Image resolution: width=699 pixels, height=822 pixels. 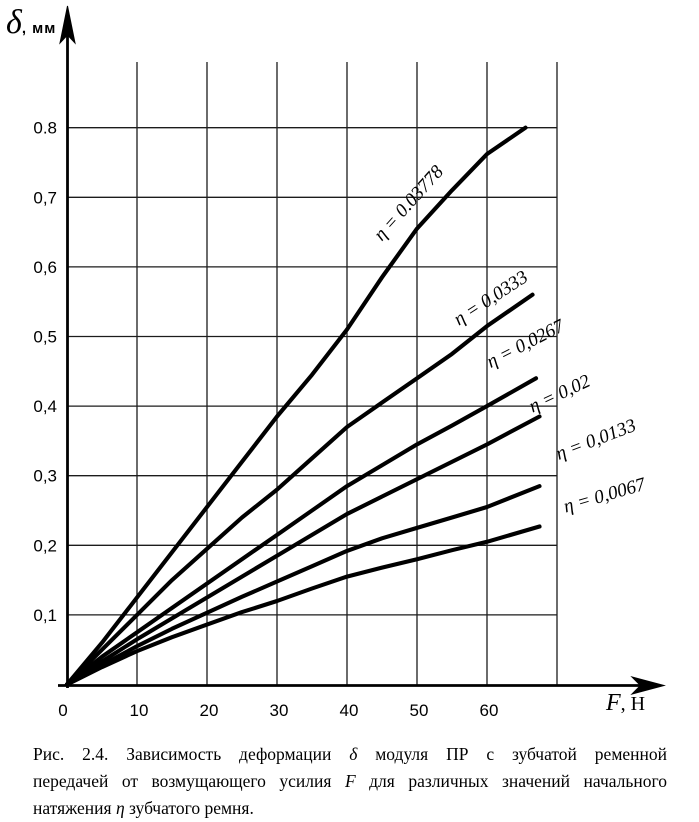 I want to click on x-tick-label: 60, so click(x=489, y=710).